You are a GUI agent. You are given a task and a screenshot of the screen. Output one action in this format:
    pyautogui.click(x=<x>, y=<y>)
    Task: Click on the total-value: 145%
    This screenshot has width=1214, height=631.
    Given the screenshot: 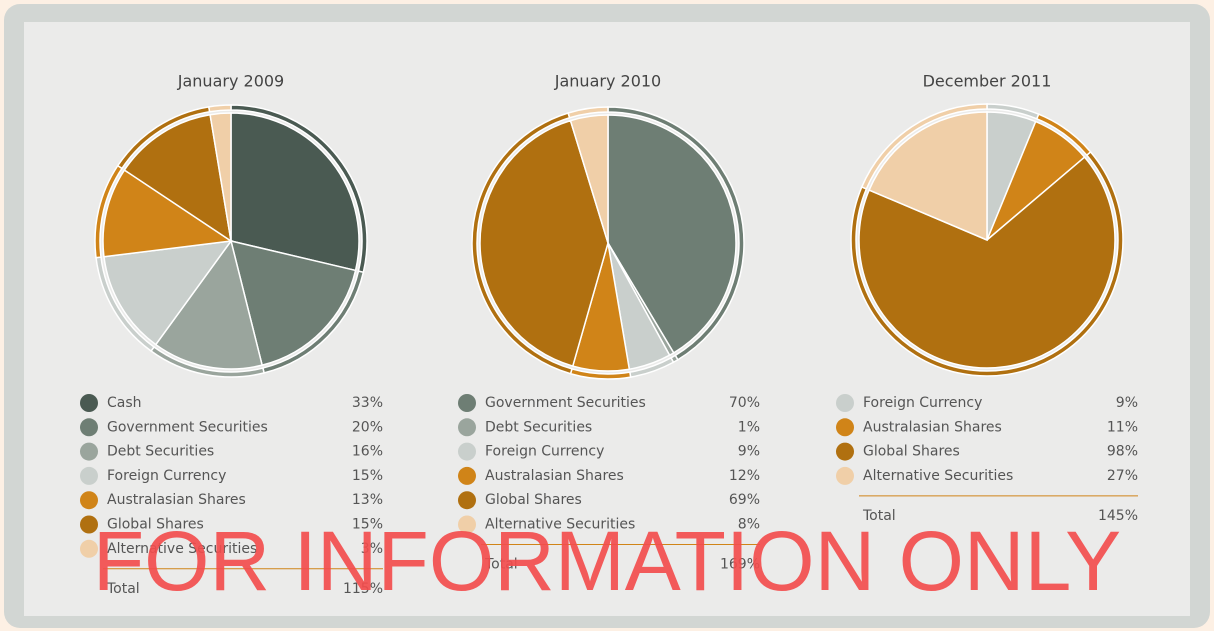 What is the action you would take?
    pyautogui.click(x=1118, y=516)
    